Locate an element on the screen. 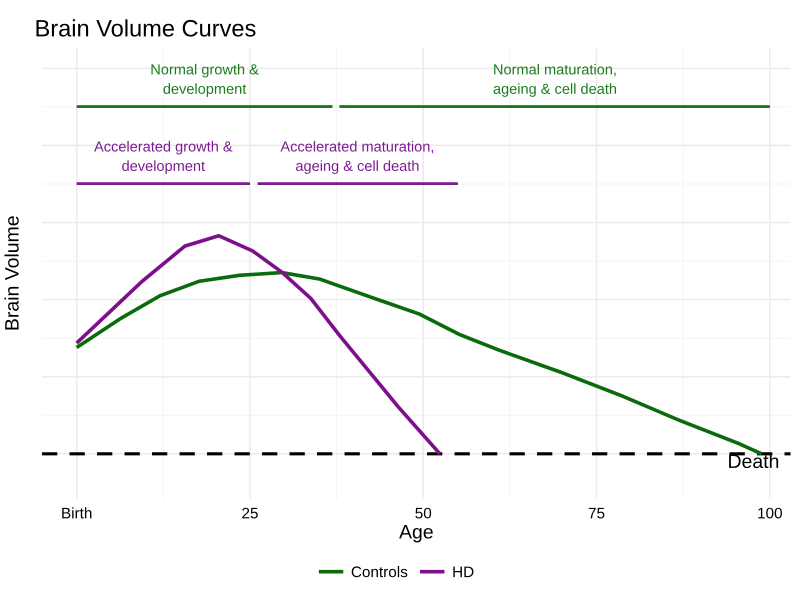 The width and height of the screenshot is (793, 594). x-tick-label: 100 is located at coordinates (770, 513).